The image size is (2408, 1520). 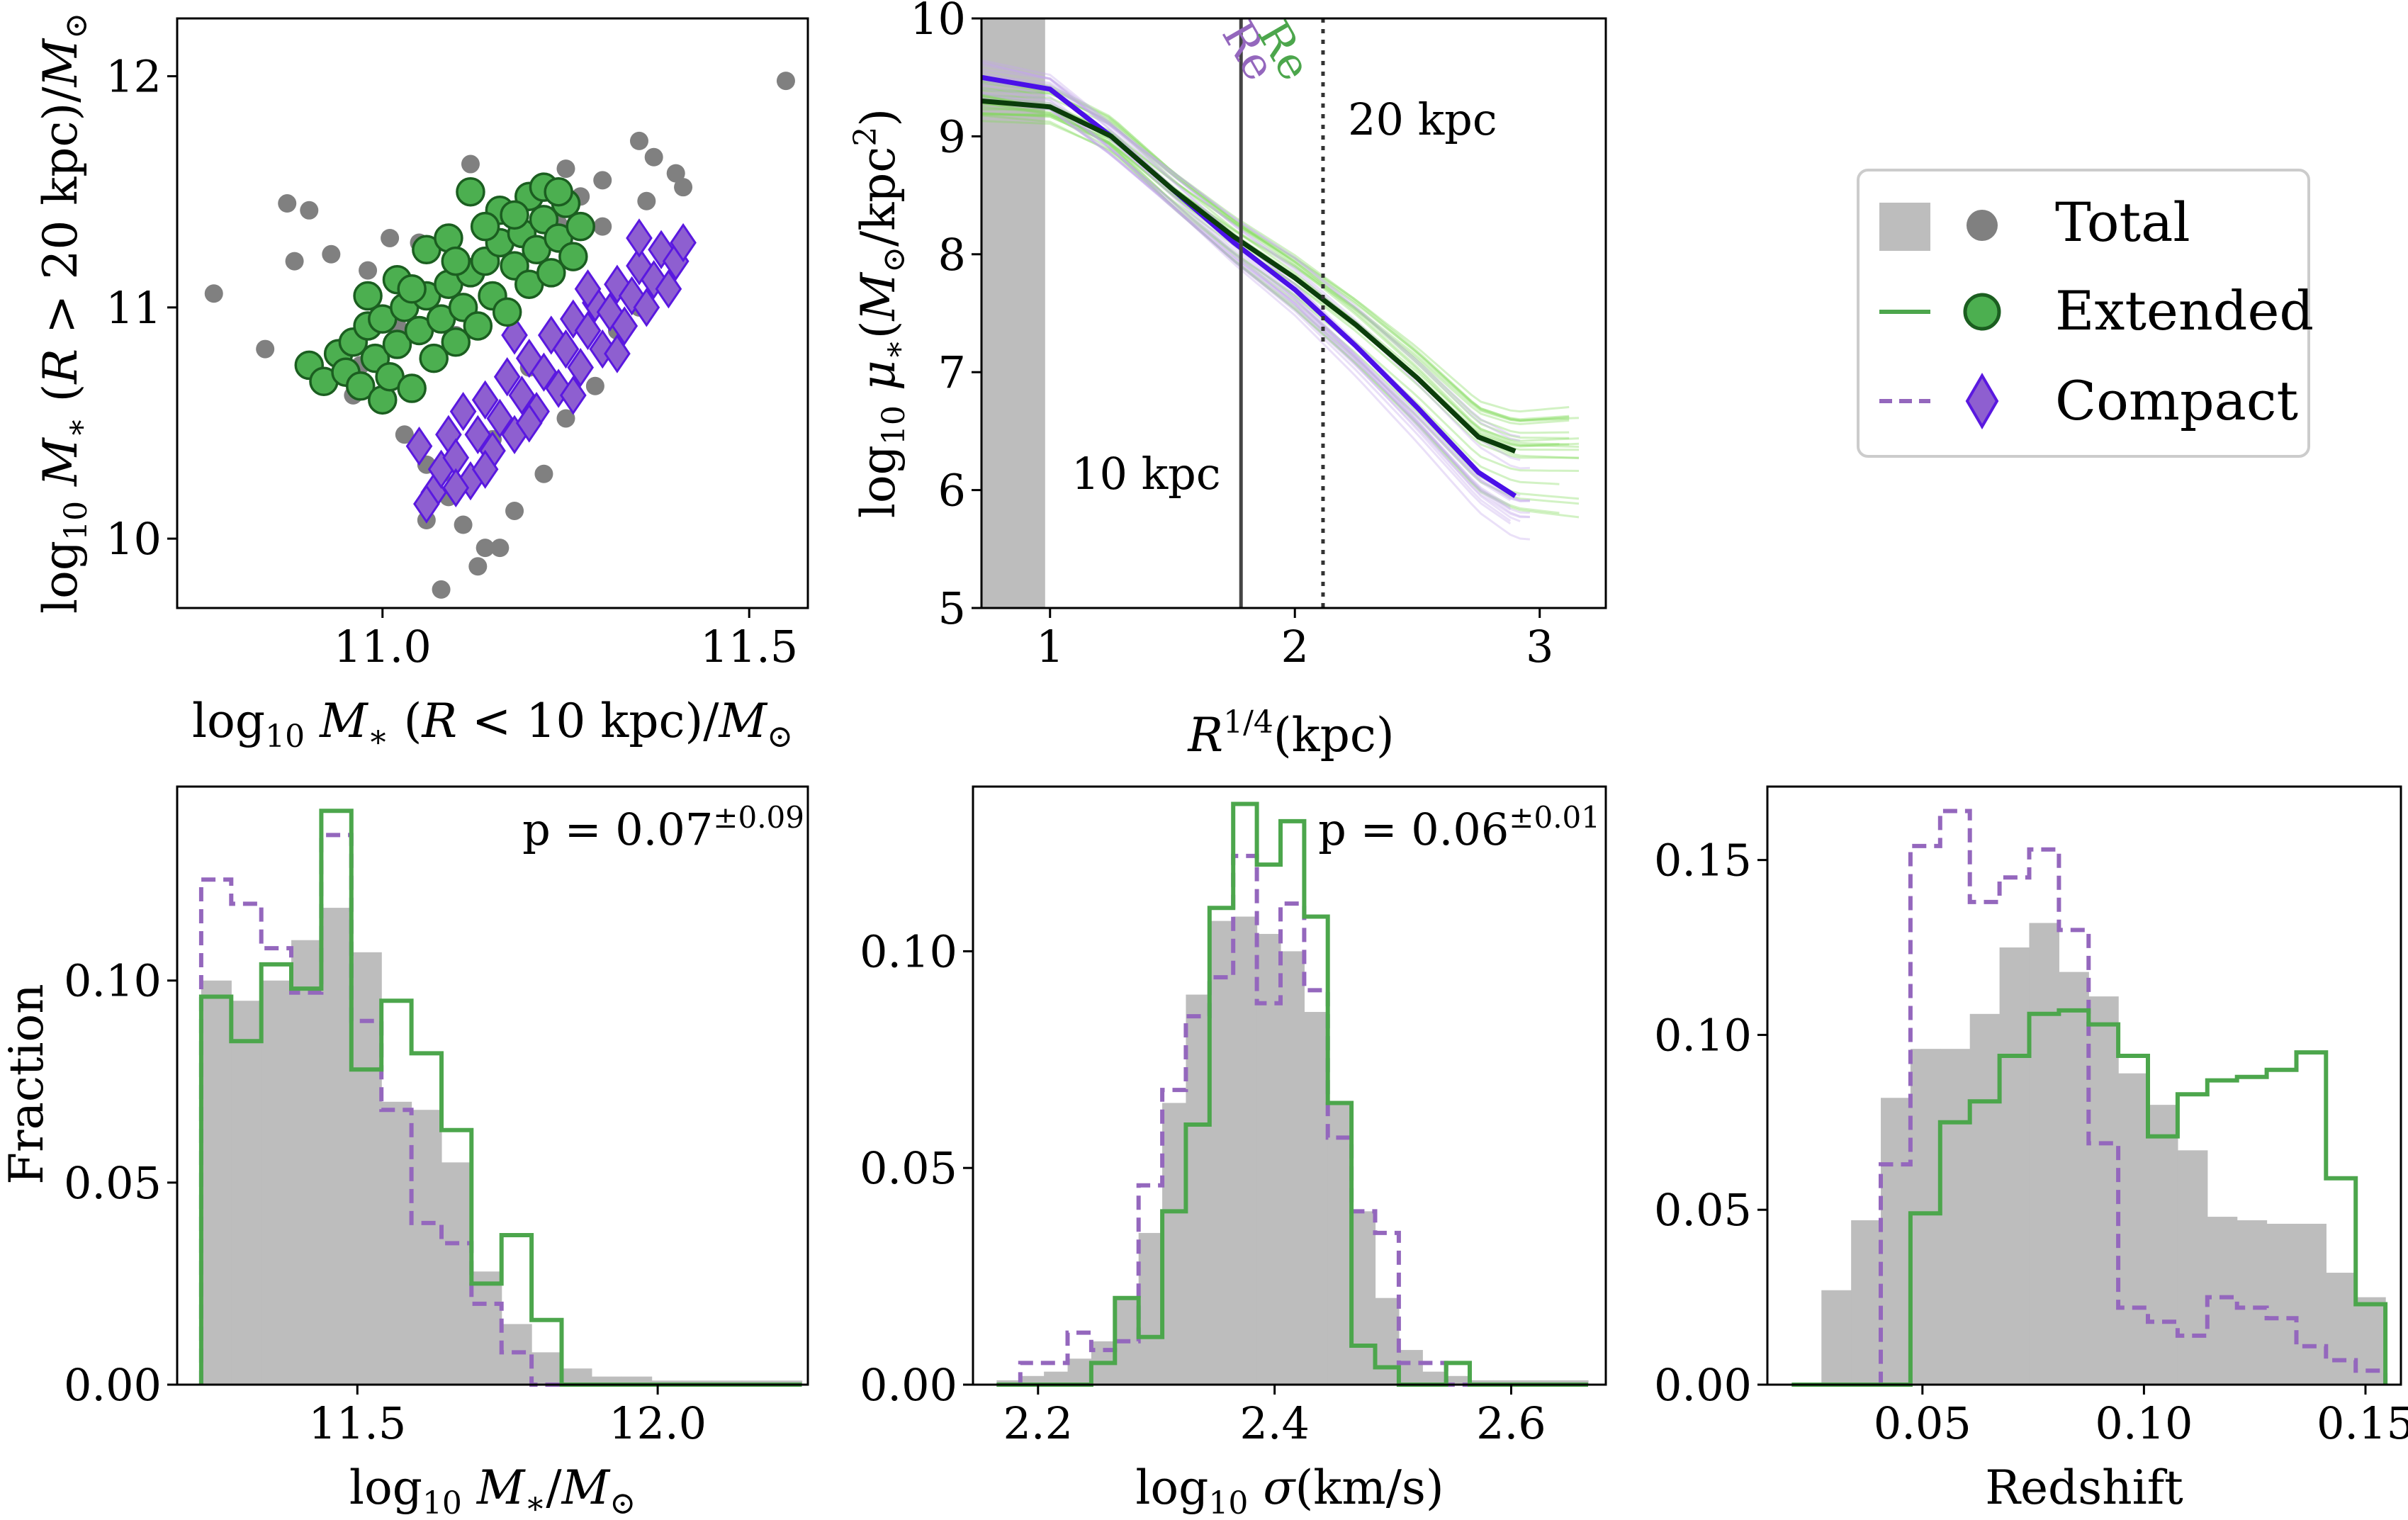 What do you see at coordinates (1290, 733) in the screenshot?
I see `profile-xlabel: R1/4(kpc)` at bounding box center [1290, 733].